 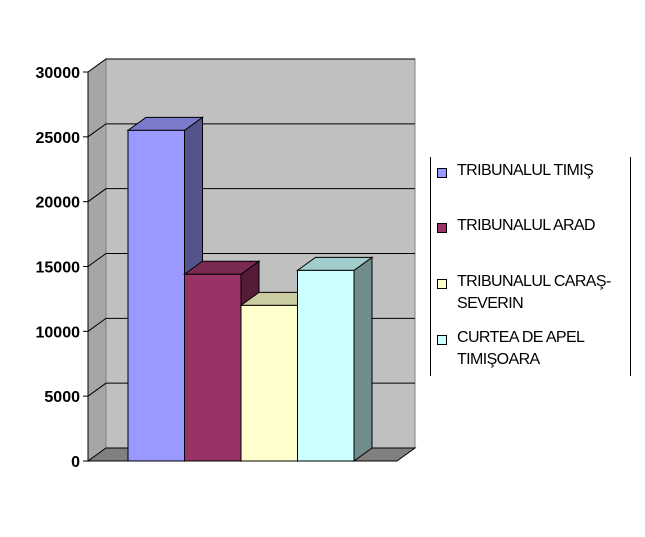 I want to click on legend-item-tribunalul-arad: TRIBUNALUL ARAD, so click(x=535, y=226).